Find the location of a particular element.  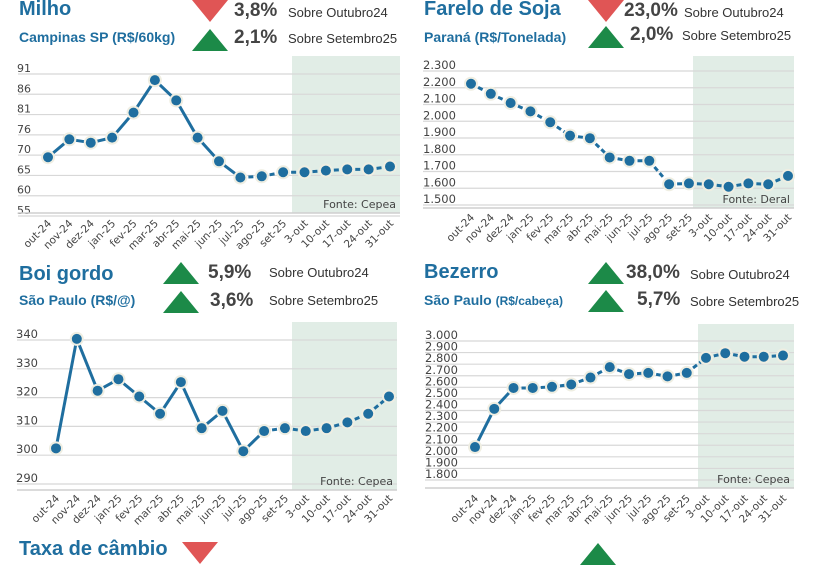

subtitle-unit: (R$/cabeça) is located at coordinates (529, 301).